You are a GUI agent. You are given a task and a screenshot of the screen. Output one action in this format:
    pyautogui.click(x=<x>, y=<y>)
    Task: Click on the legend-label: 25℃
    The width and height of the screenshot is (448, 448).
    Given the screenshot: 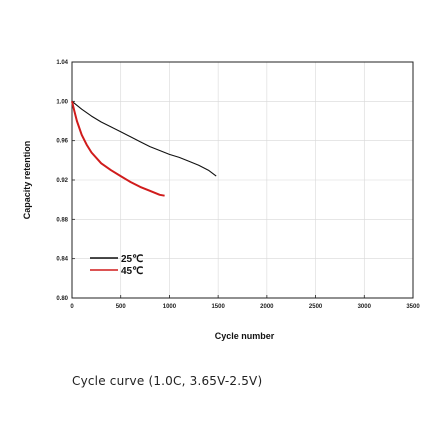 What is the action you would take?
    pyautogui.click(x=132, y=259)
    